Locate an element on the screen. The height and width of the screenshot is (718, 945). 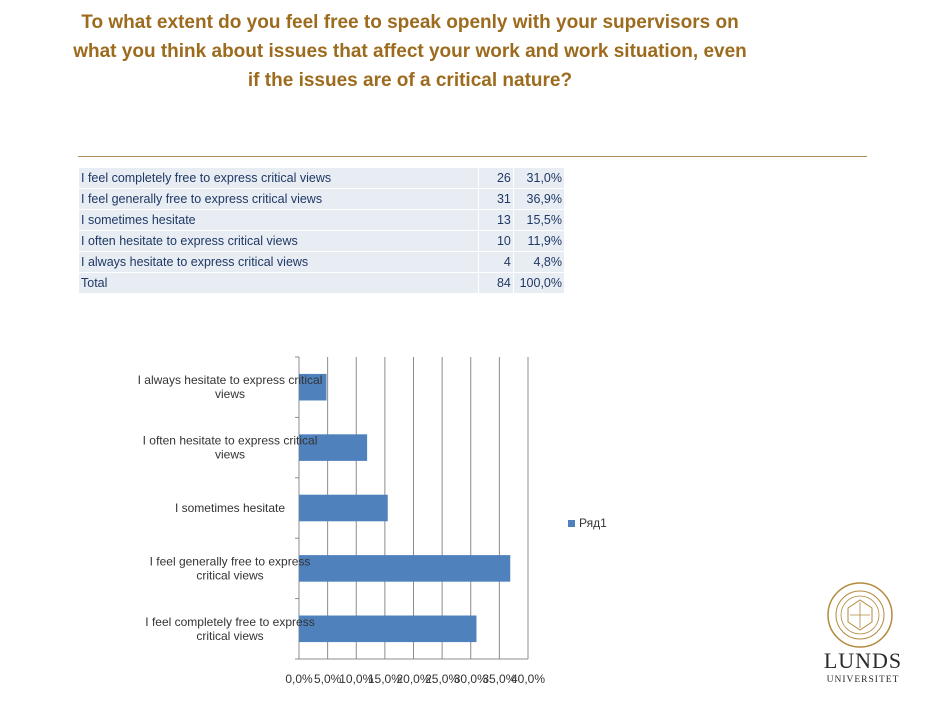
table-row: I sometimes hesitate 13 15,5% is located at coordinates (321, 220).